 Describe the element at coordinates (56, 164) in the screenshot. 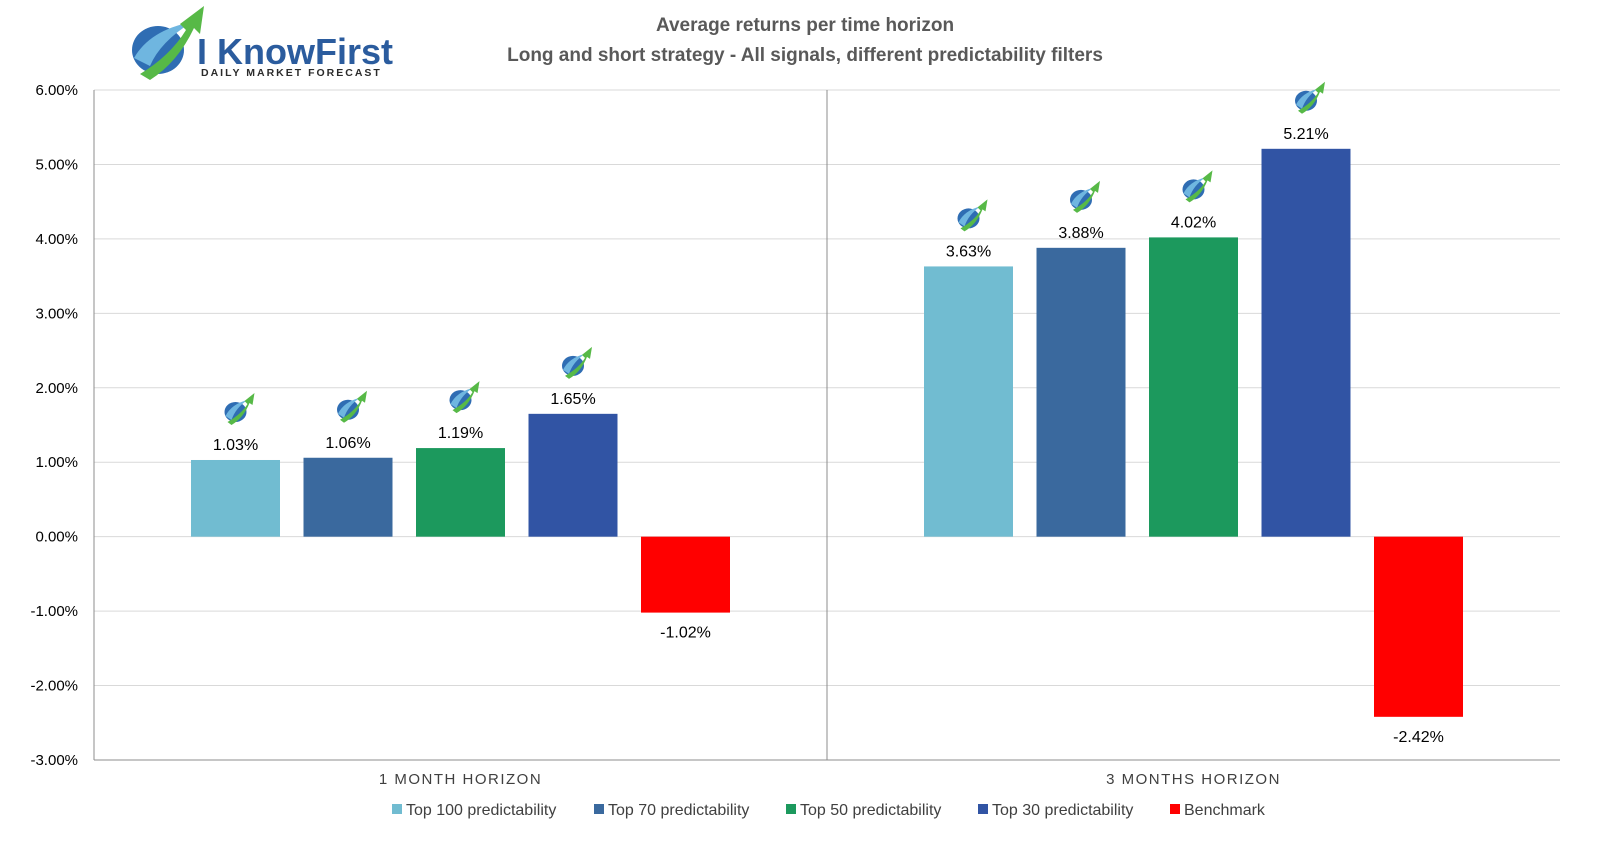

I see `y-tick-label: 5.00%` at that location.